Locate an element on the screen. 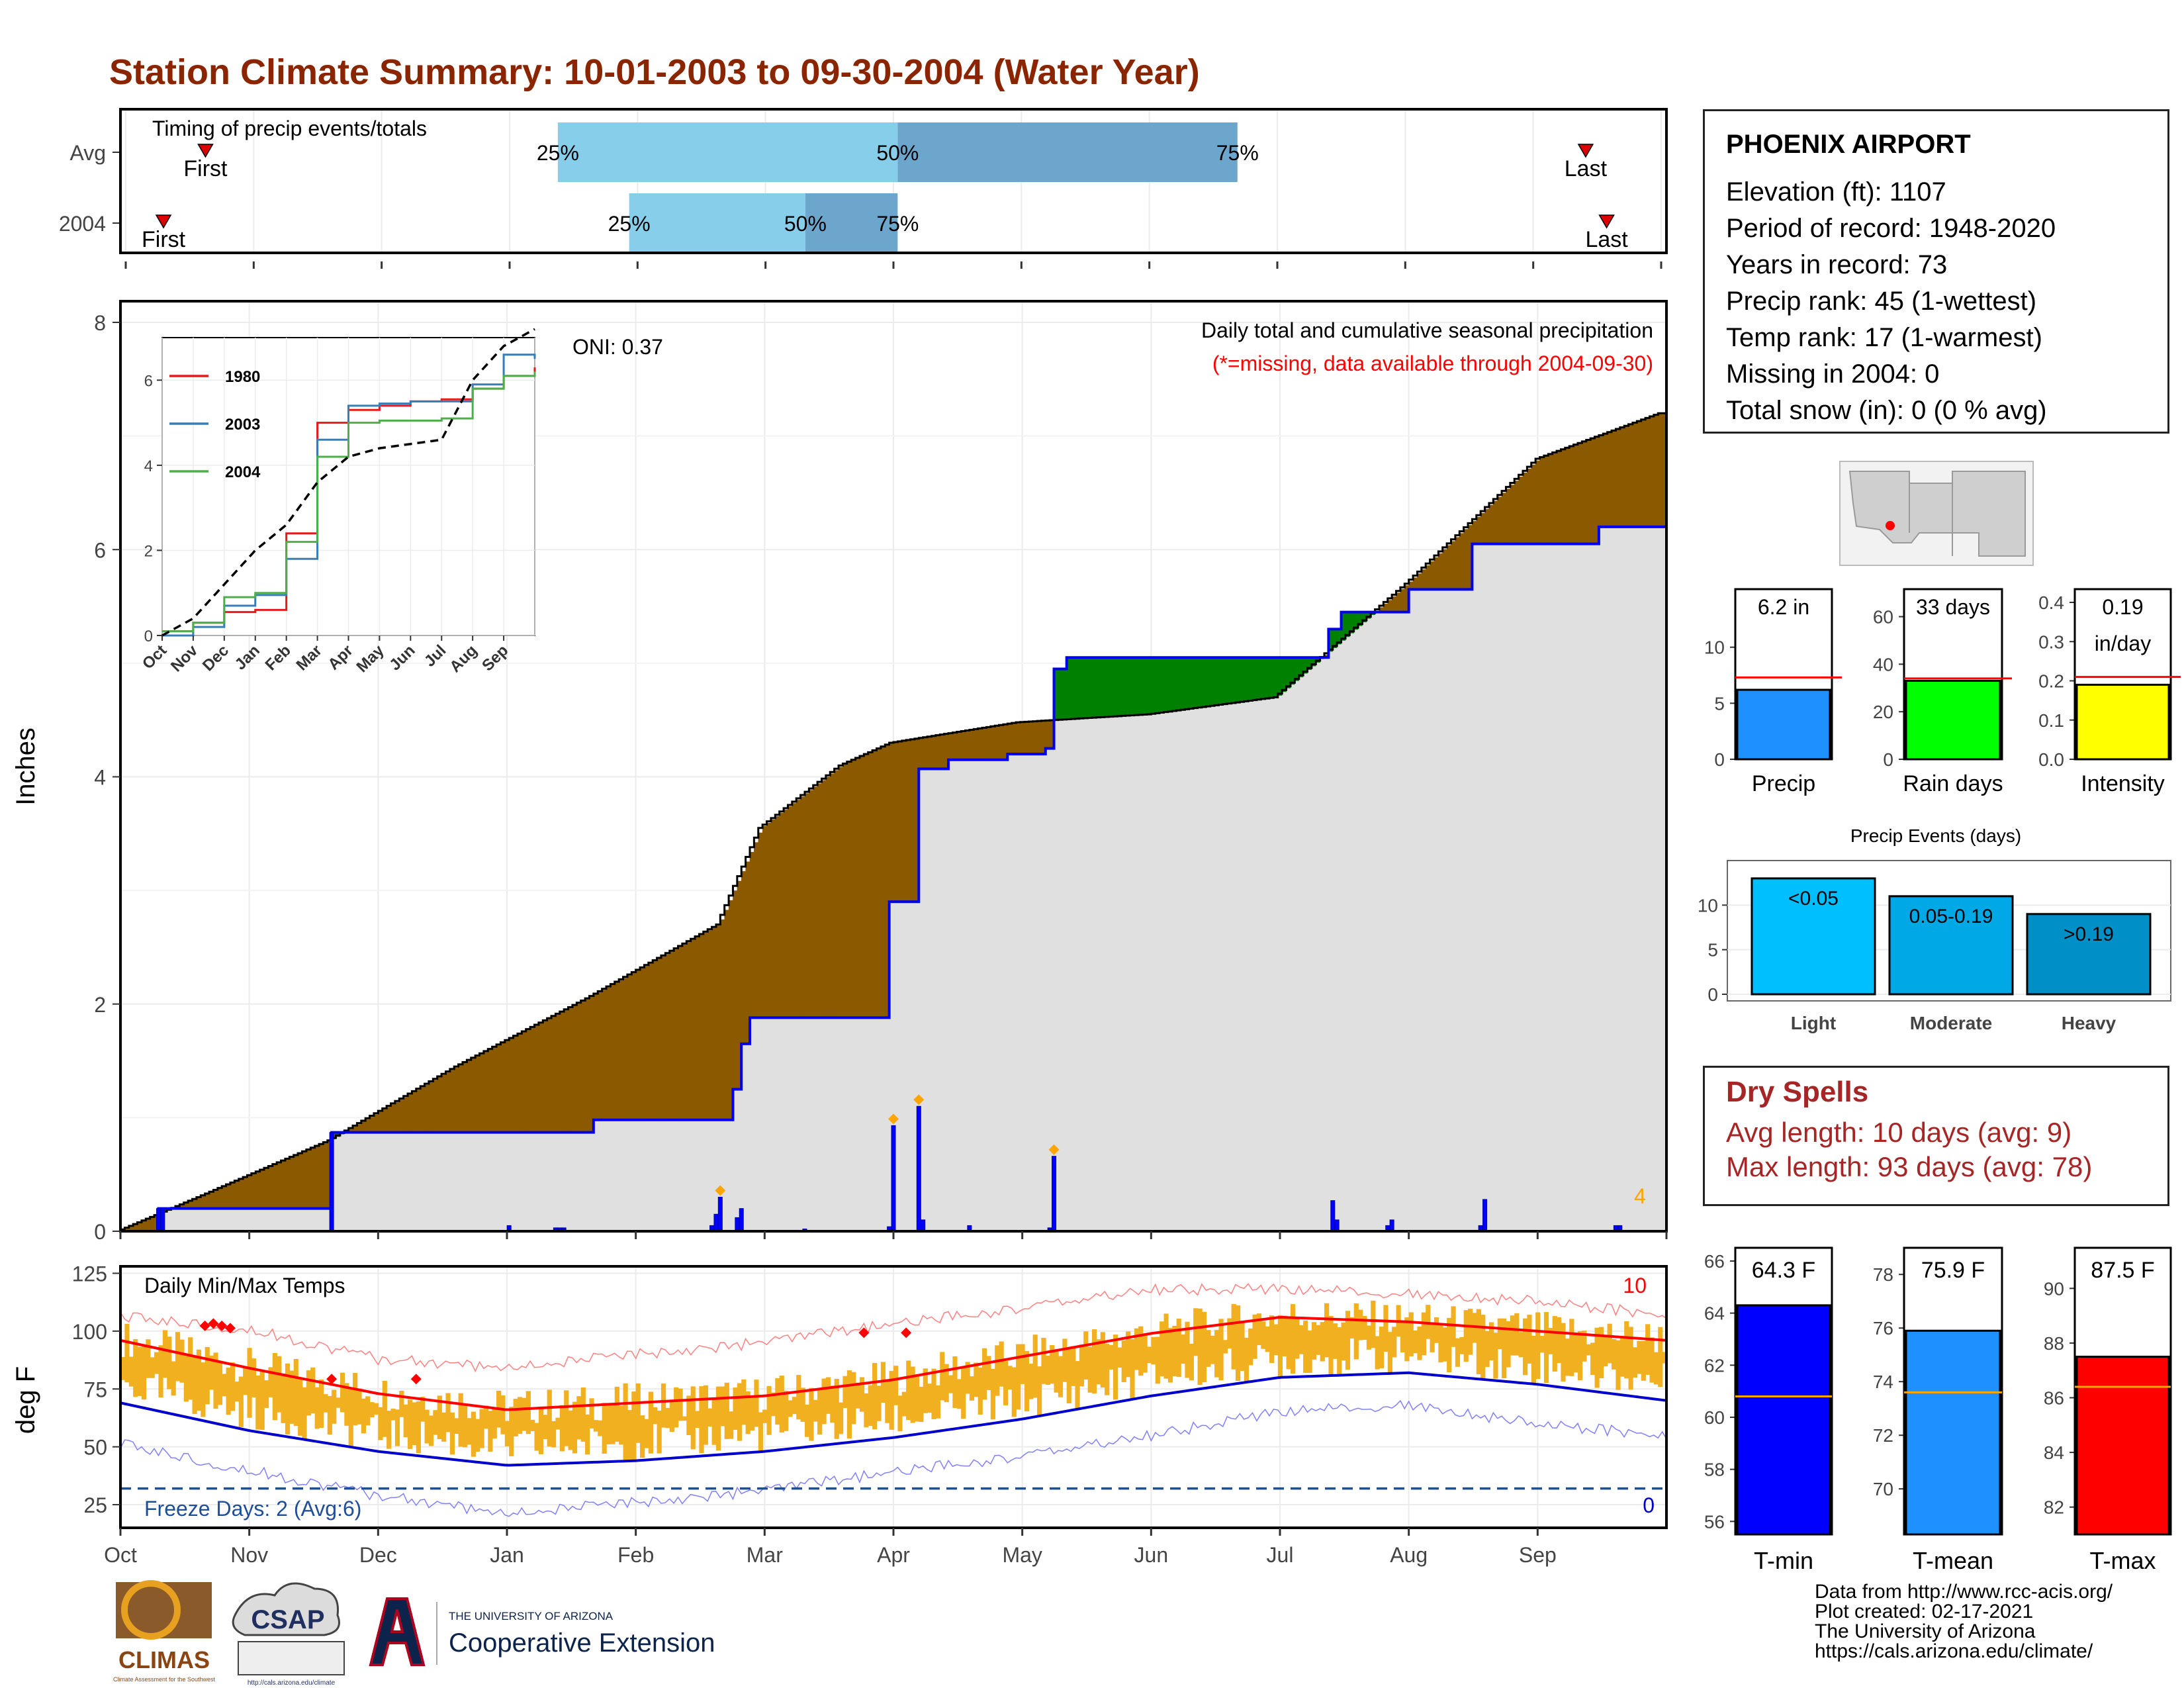  credit-university: The University of Arizona is located at coordinates (1925, 1631).